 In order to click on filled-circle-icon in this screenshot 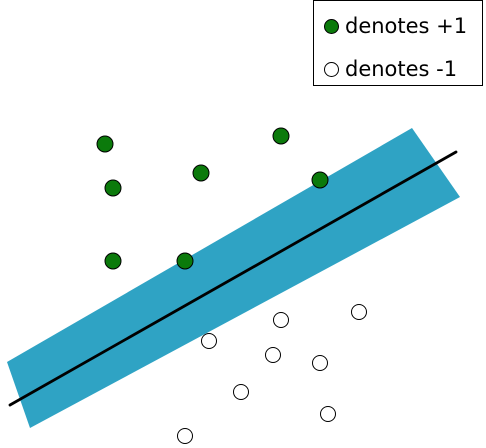, I will do `click(331, 26)`.